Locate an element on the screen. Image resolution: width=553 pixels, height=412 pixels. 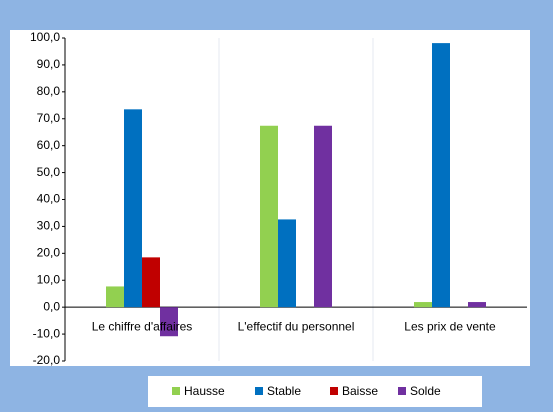
y-tick-label: 20,0 is located at coordinates (49, 253).